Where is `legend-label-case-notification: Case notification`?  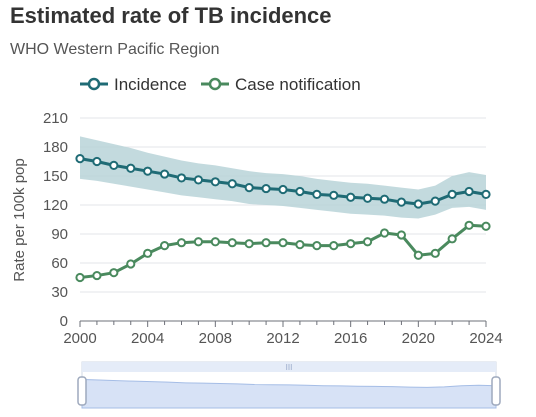 legend-label-case-notification: Case notification is located at coordinates (298, 84).